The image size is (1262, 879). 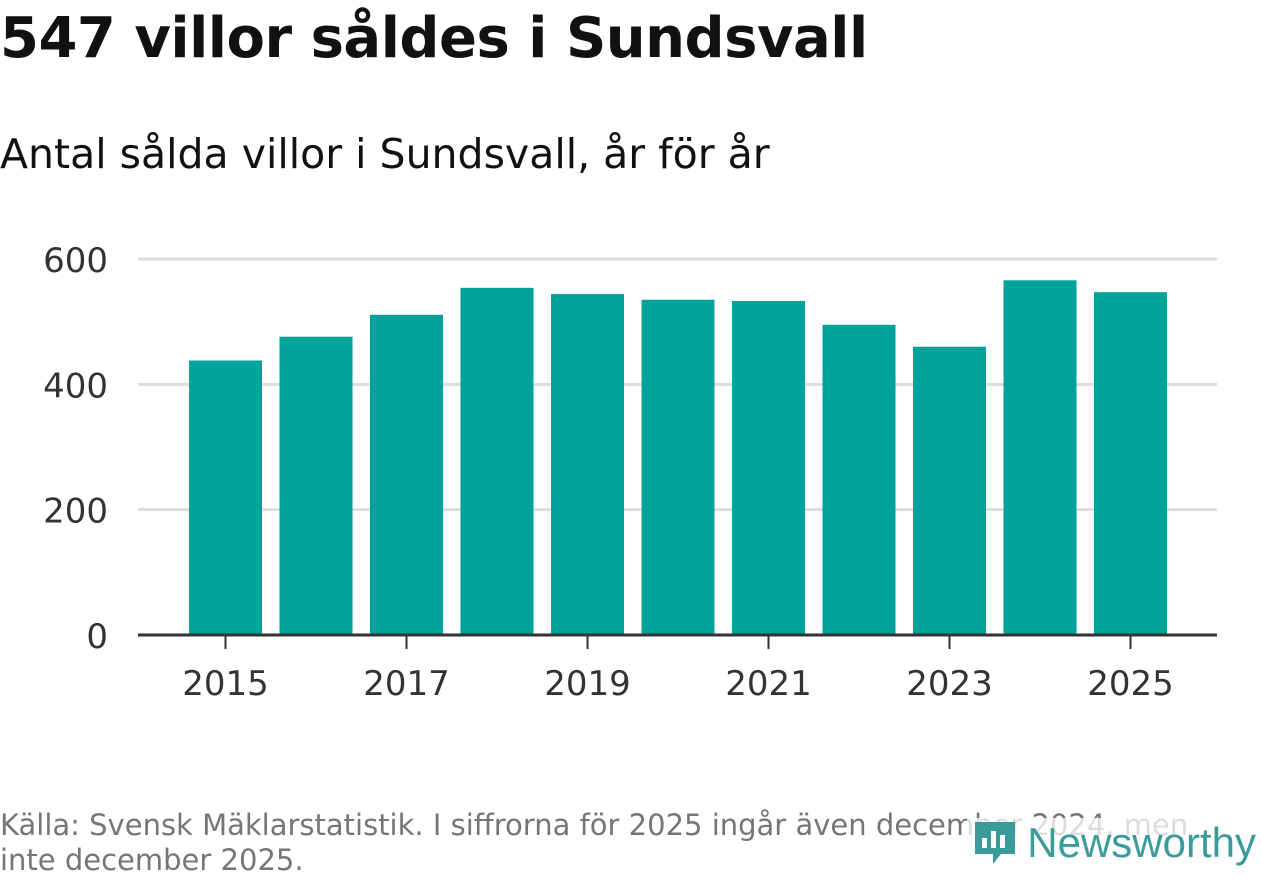 I want to click on x-tick-label: 2015, so click(x=225, y=684).